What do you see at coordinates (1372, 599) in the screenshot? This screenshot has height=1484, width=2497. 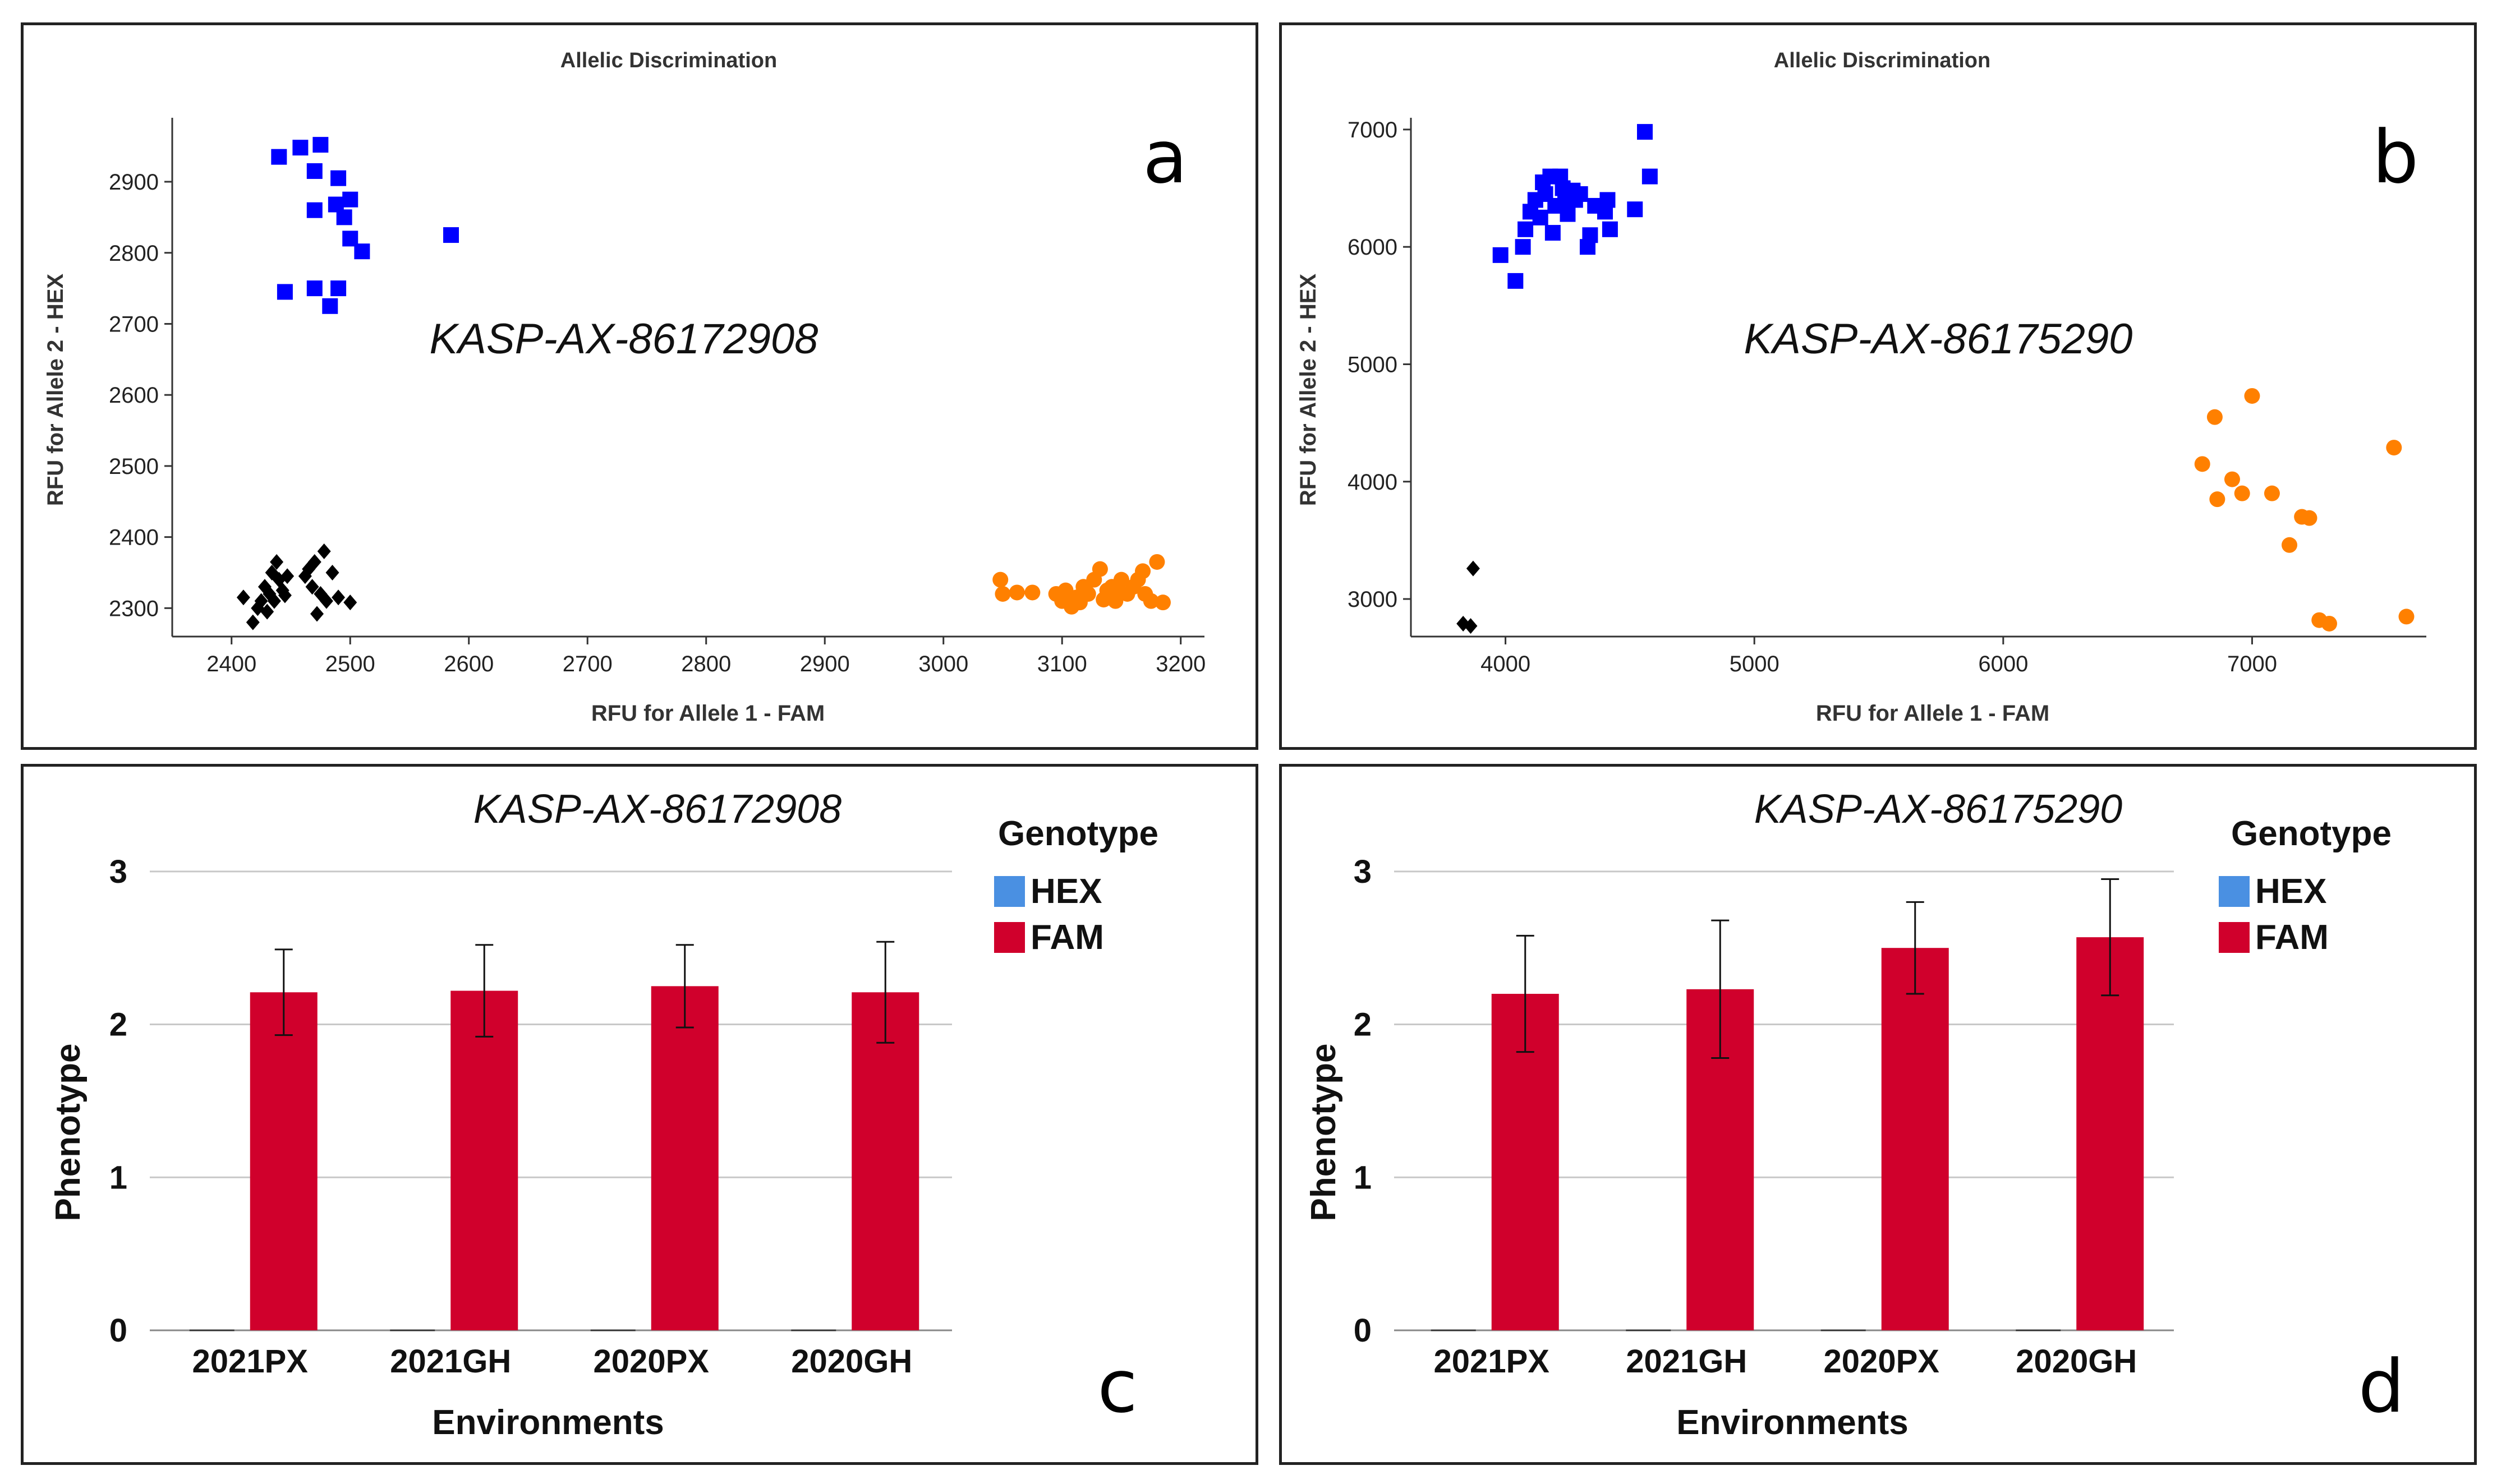 I see `y-tick-label: 3000` at bounding box center [1372, 599].